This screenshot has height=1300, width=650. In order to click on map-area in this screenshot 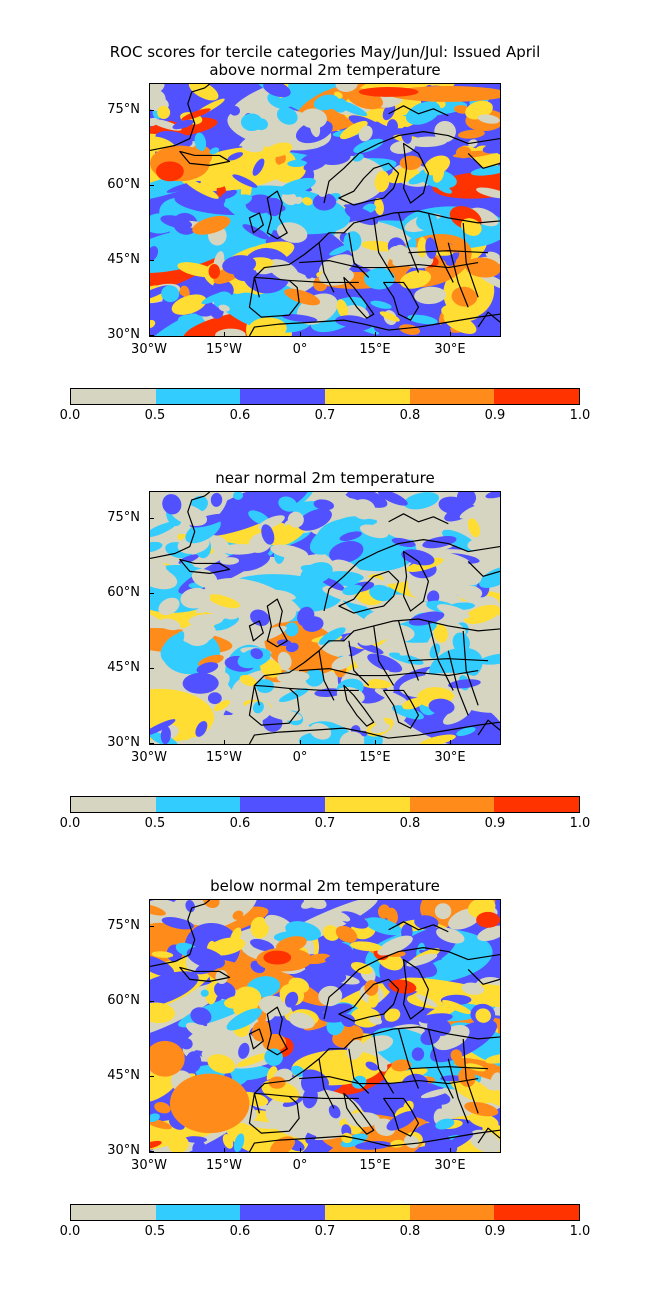, I will do `click(325, 1026)`.